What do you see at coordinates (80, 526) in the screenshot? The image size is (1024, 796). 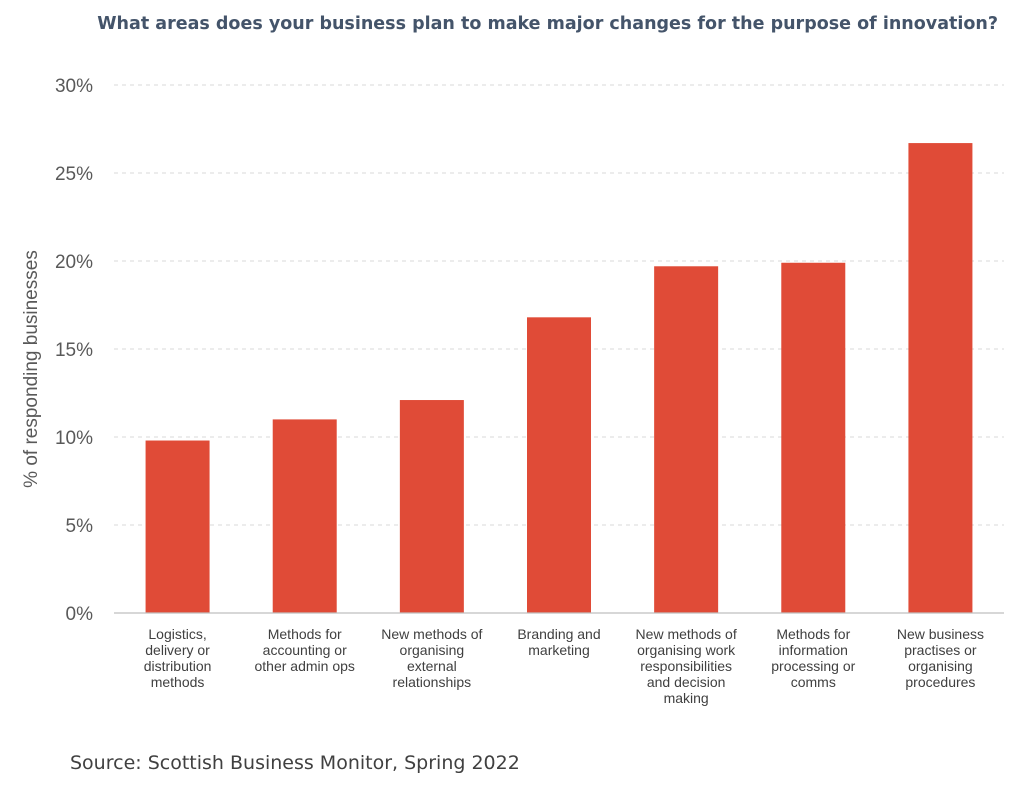 I see `y-tick-label: 5%` at bounding box center [80, 526].